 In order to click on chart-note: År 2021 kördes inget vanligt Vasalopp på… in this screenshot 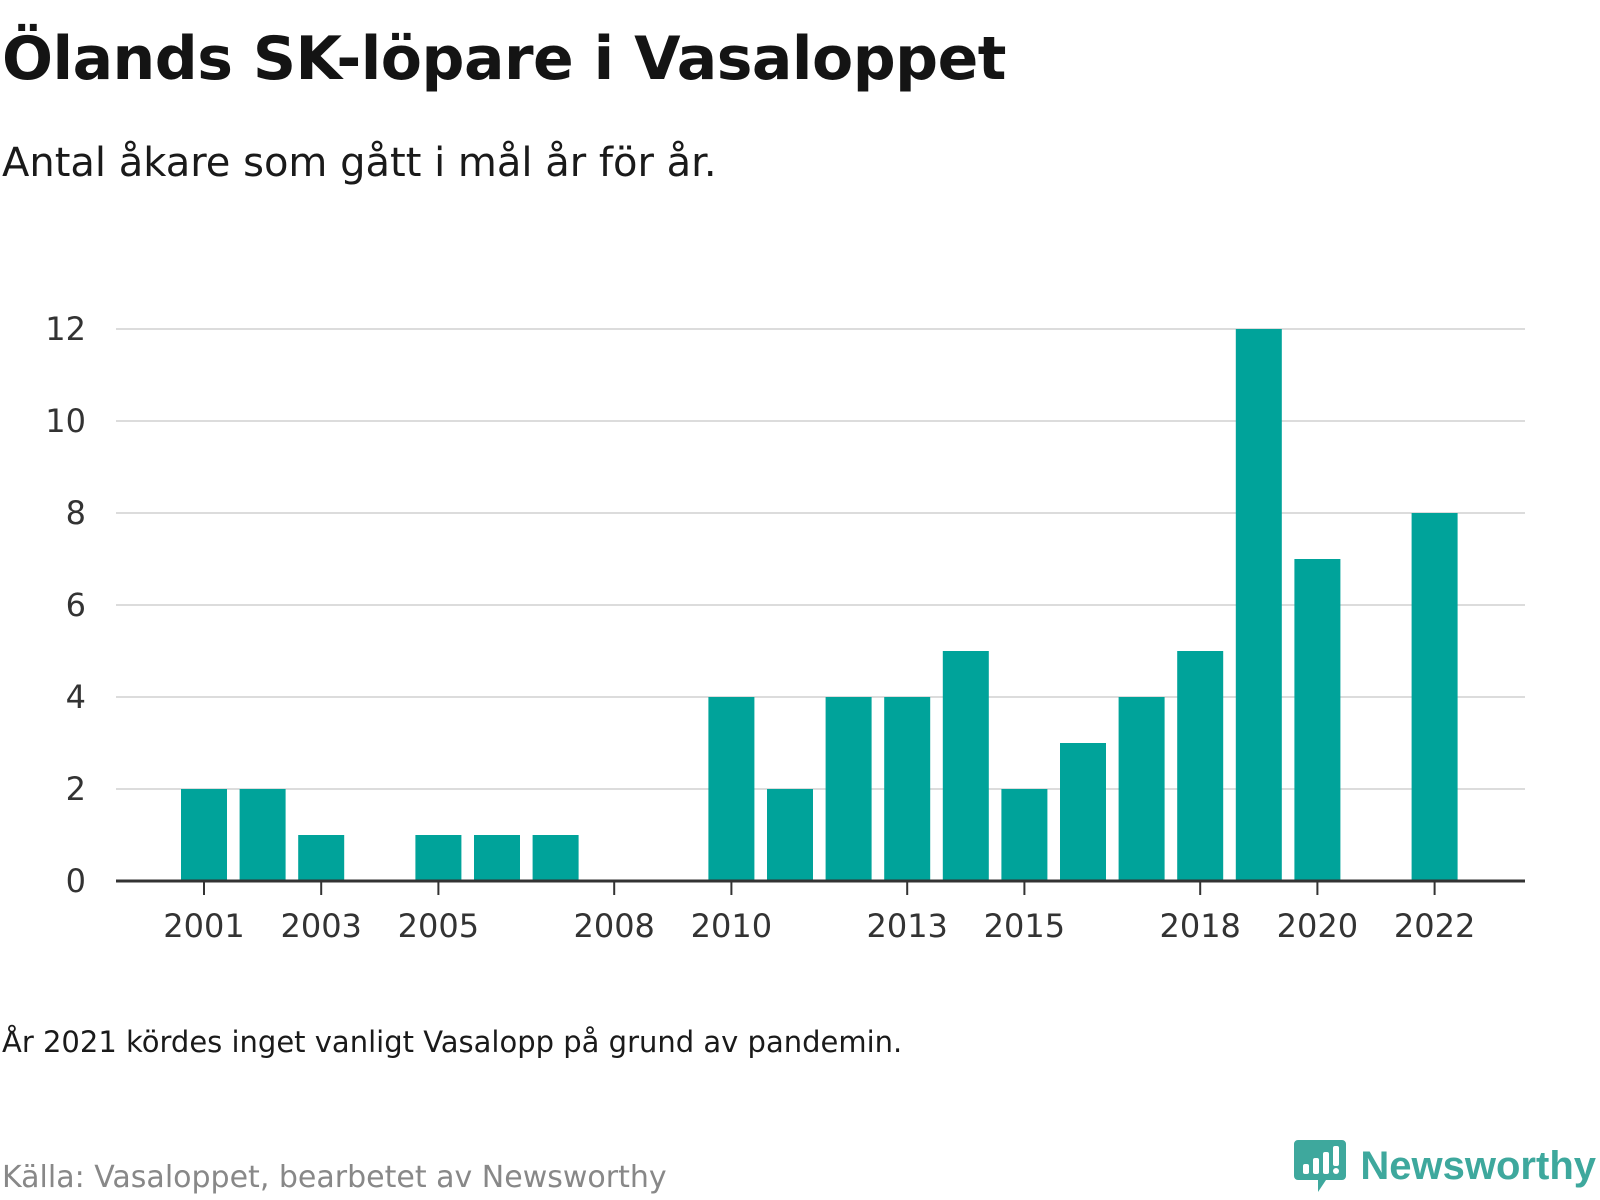, I will do `click(452, 1042)`.